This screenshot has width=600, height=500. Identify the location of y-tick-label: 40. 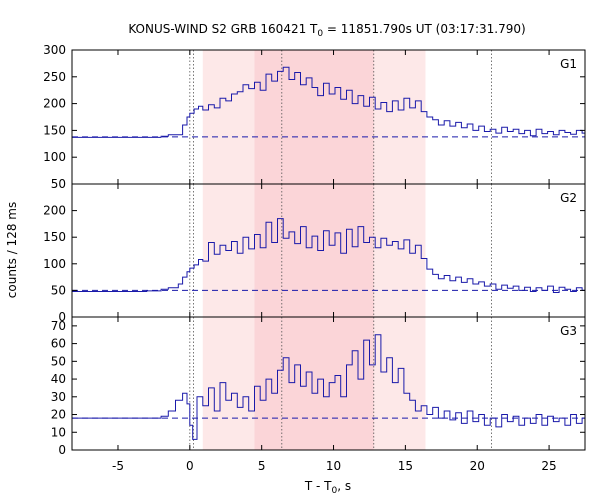
(58, 379).